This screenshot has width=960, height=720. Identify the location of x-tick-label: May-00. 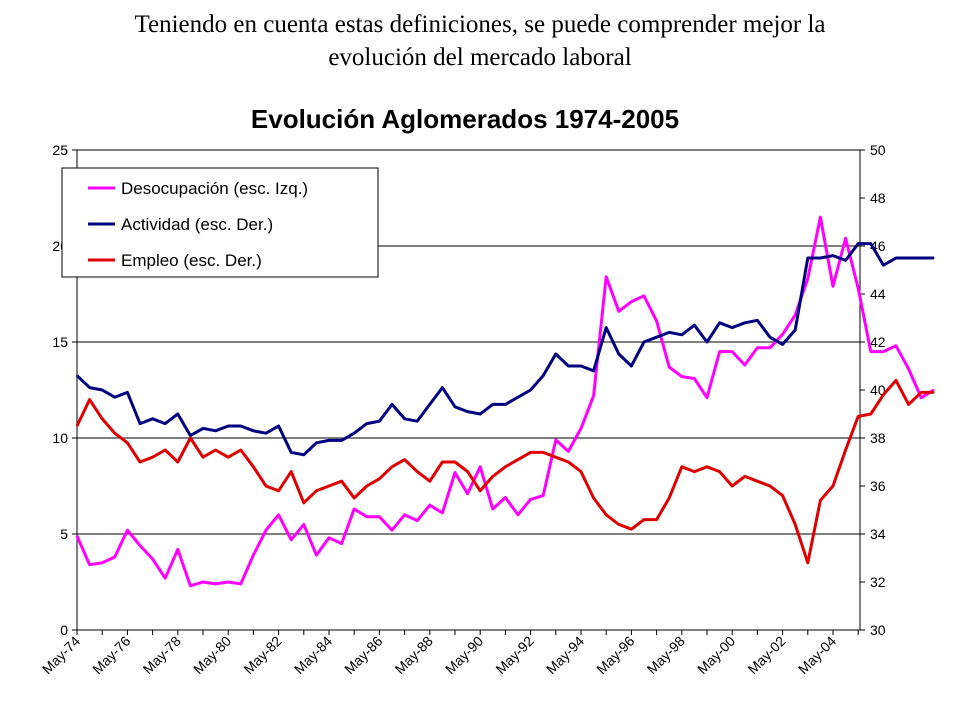
(716, 655).